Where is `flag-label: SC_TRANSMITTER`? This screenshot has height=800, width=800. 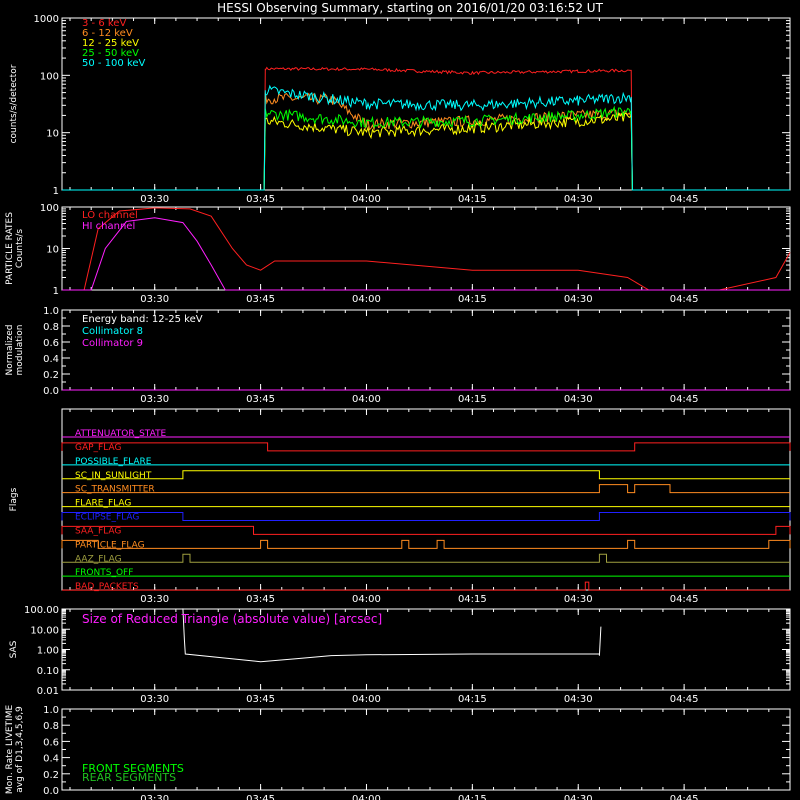
flag-label: SC_TRANSMITTER is located at coordinates (115, 490).